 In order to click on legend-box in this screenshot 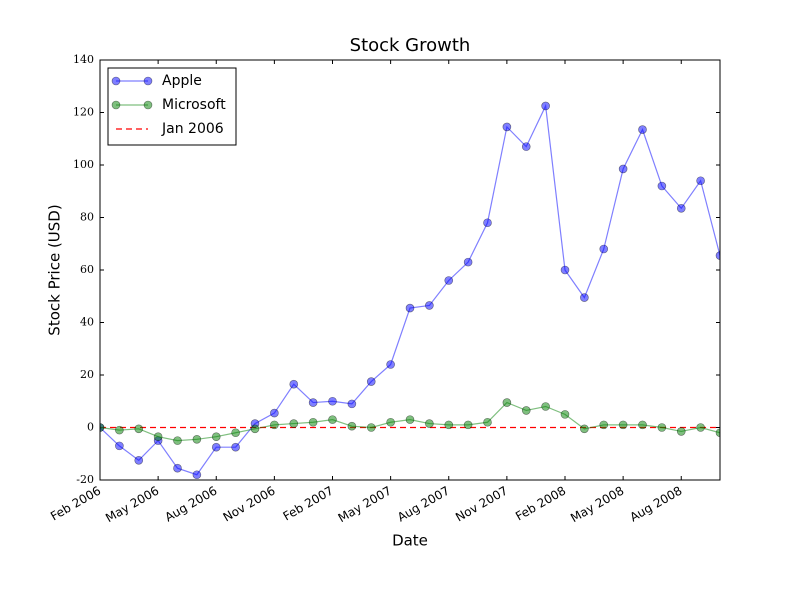, I will do `click(172, 106)`.